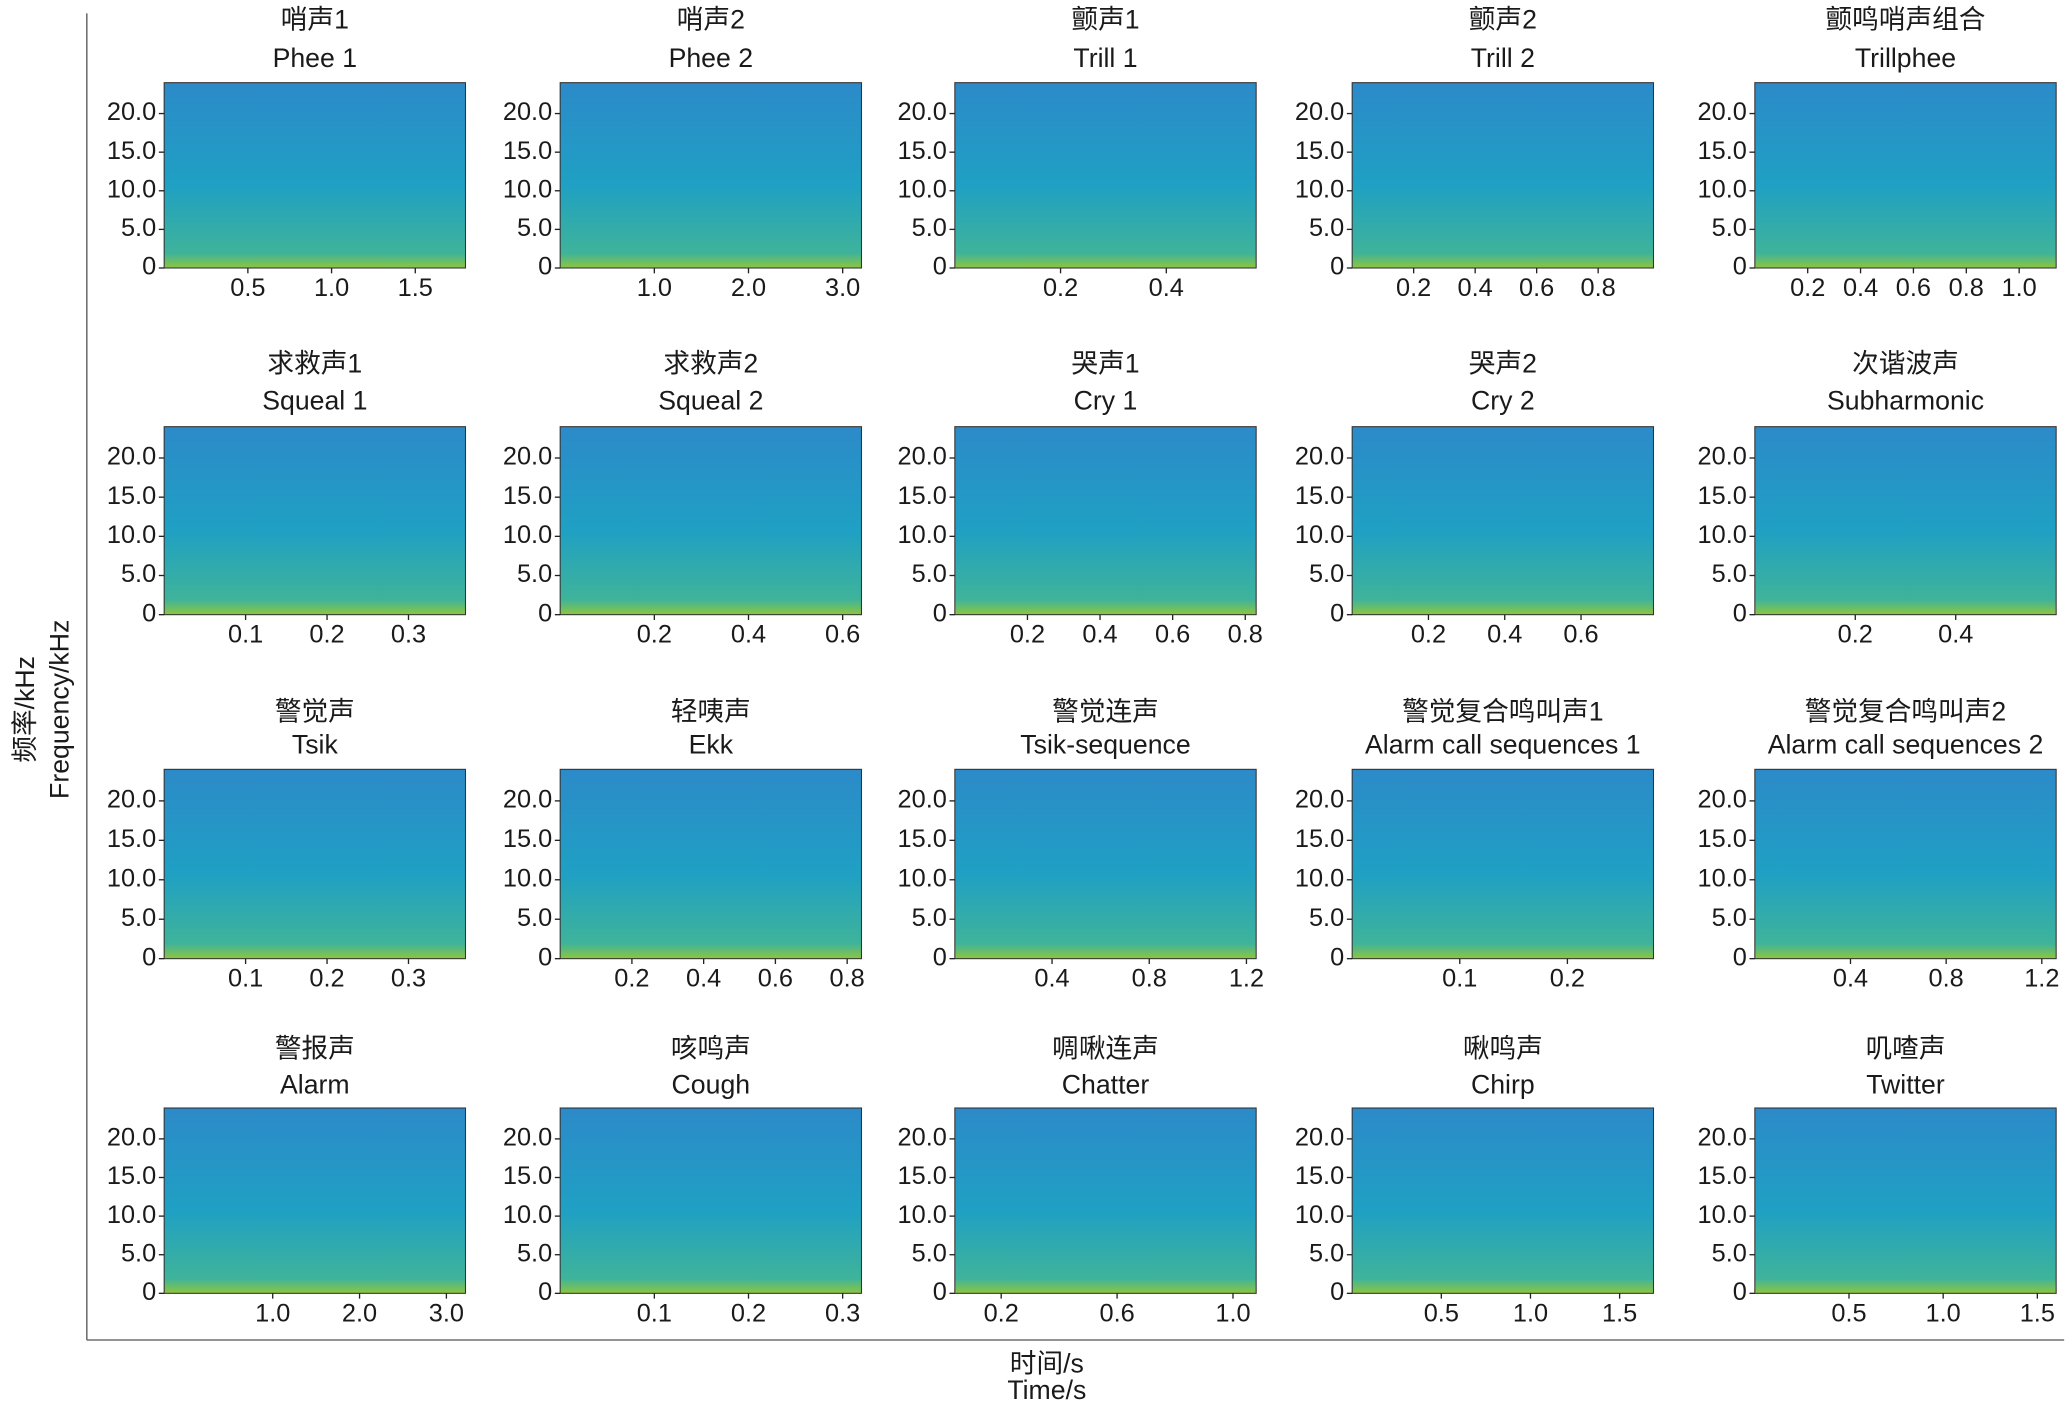 This screenshot has width=2067, height=1404. Describe the element at coordinates (710, 363) in the screenshot. I see `panel-title: 求救声2` at that location.